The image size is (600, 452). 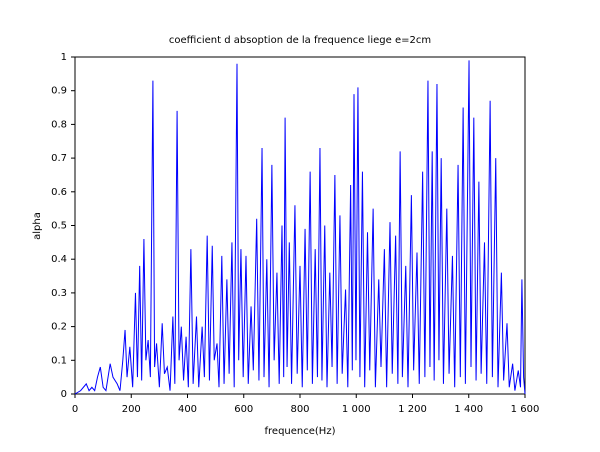 What do you see at coordinates (525, 409) in the screenshot?
I see `x-tick-label: 1 600` at bounding box center [525, 409].